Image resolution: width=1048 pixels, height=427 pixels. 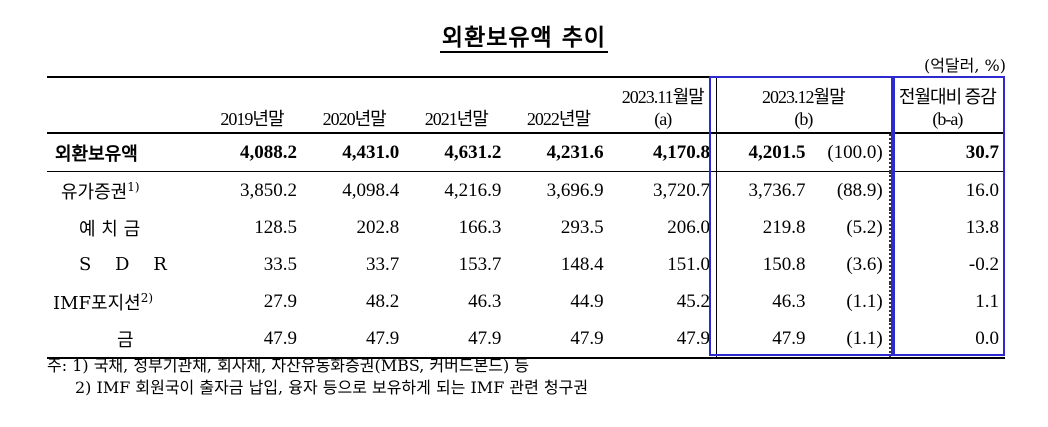 I want to click on cell-change: 16.0, so click(x=982, y=190).